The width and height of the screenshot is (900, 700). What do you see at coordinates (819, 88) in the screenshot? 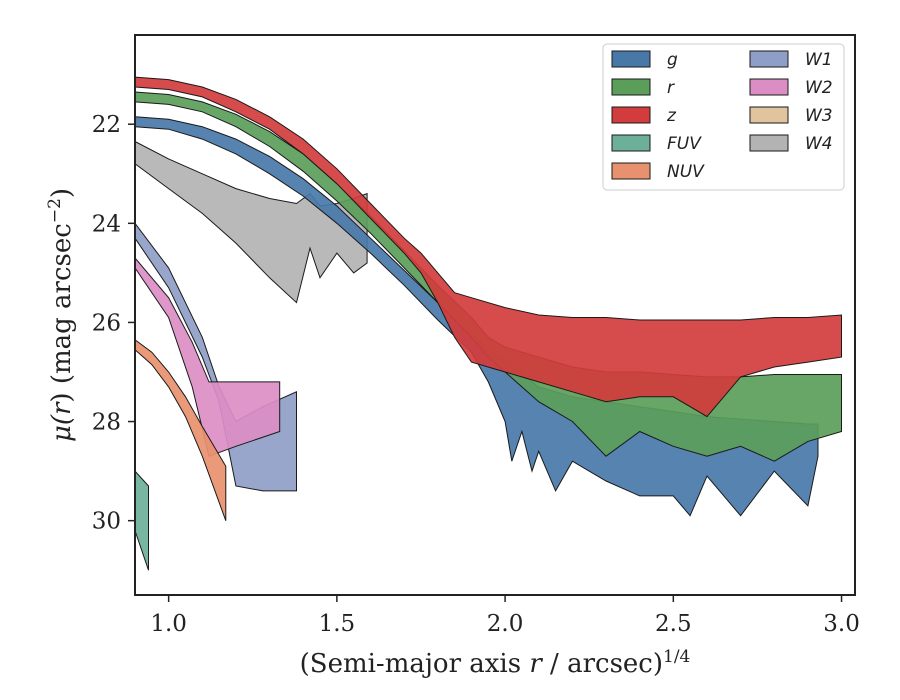
I see `legend-label-w2: W2` at bounding box center [819, 88].